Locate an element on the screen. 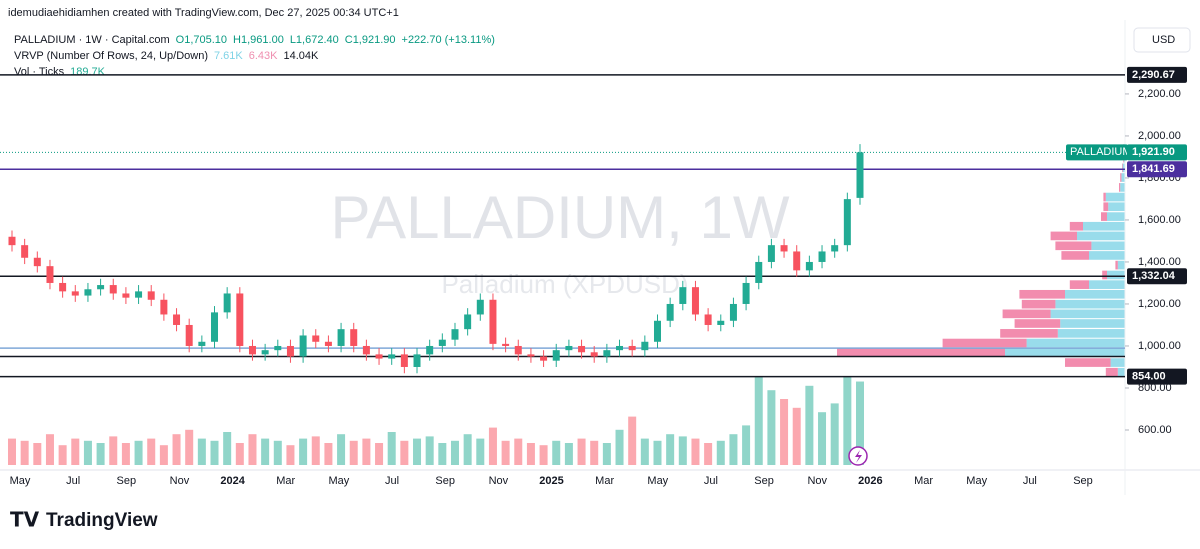  y-tick-label: 600.00 is located at coordinates (1155, 430).